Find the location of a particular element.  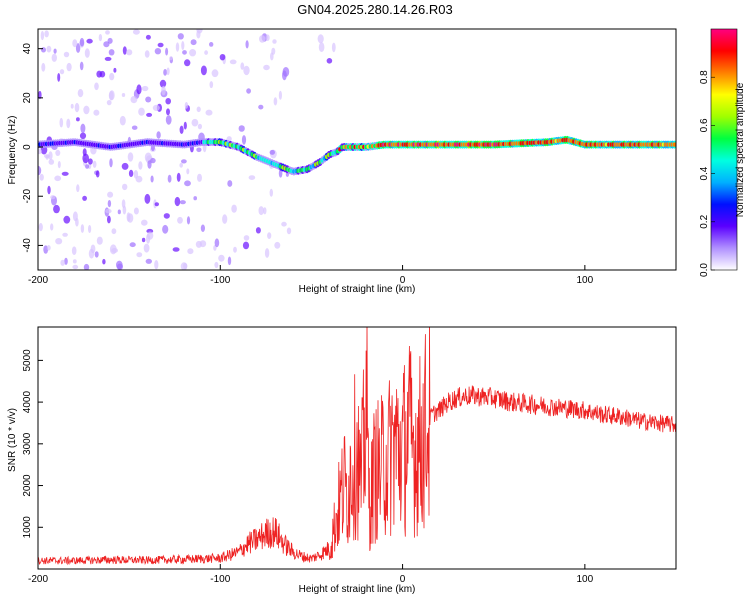

snr-x-tick-label: -100 is located at coordinates (220, 579).